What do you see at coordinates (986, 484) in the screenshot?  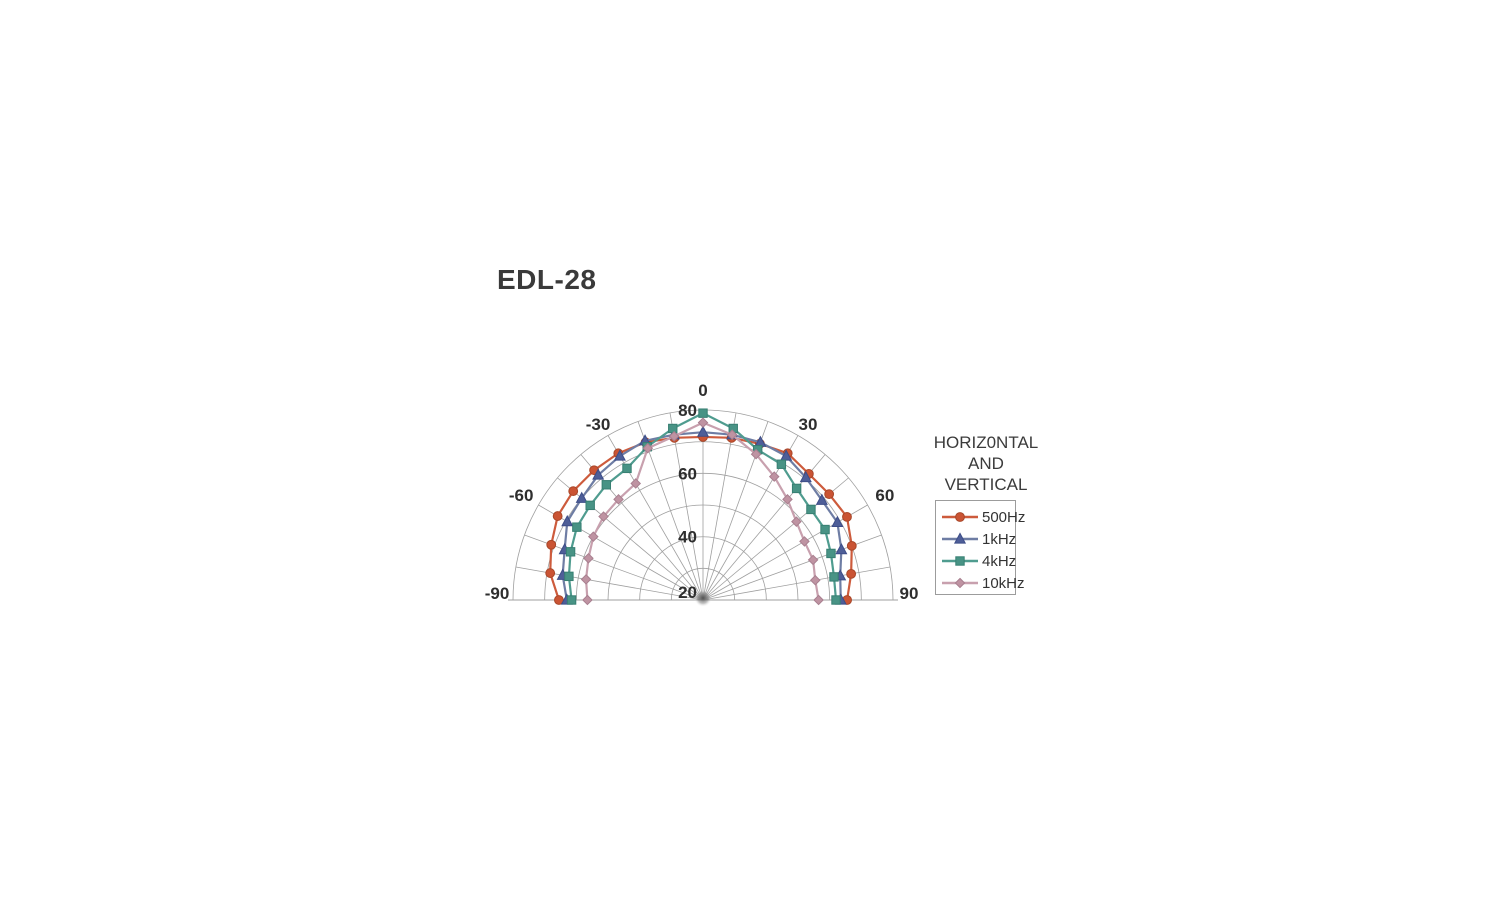 I see `legend-title-line: VERTICAL` at bounding box center [986, 484].